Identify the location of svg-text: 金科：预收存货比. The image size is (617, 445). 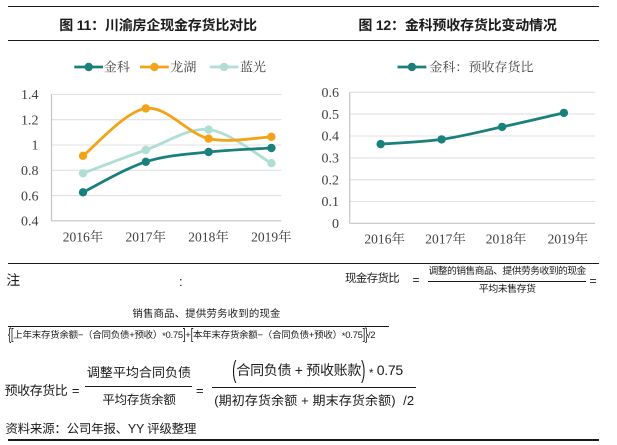
(481, 66).